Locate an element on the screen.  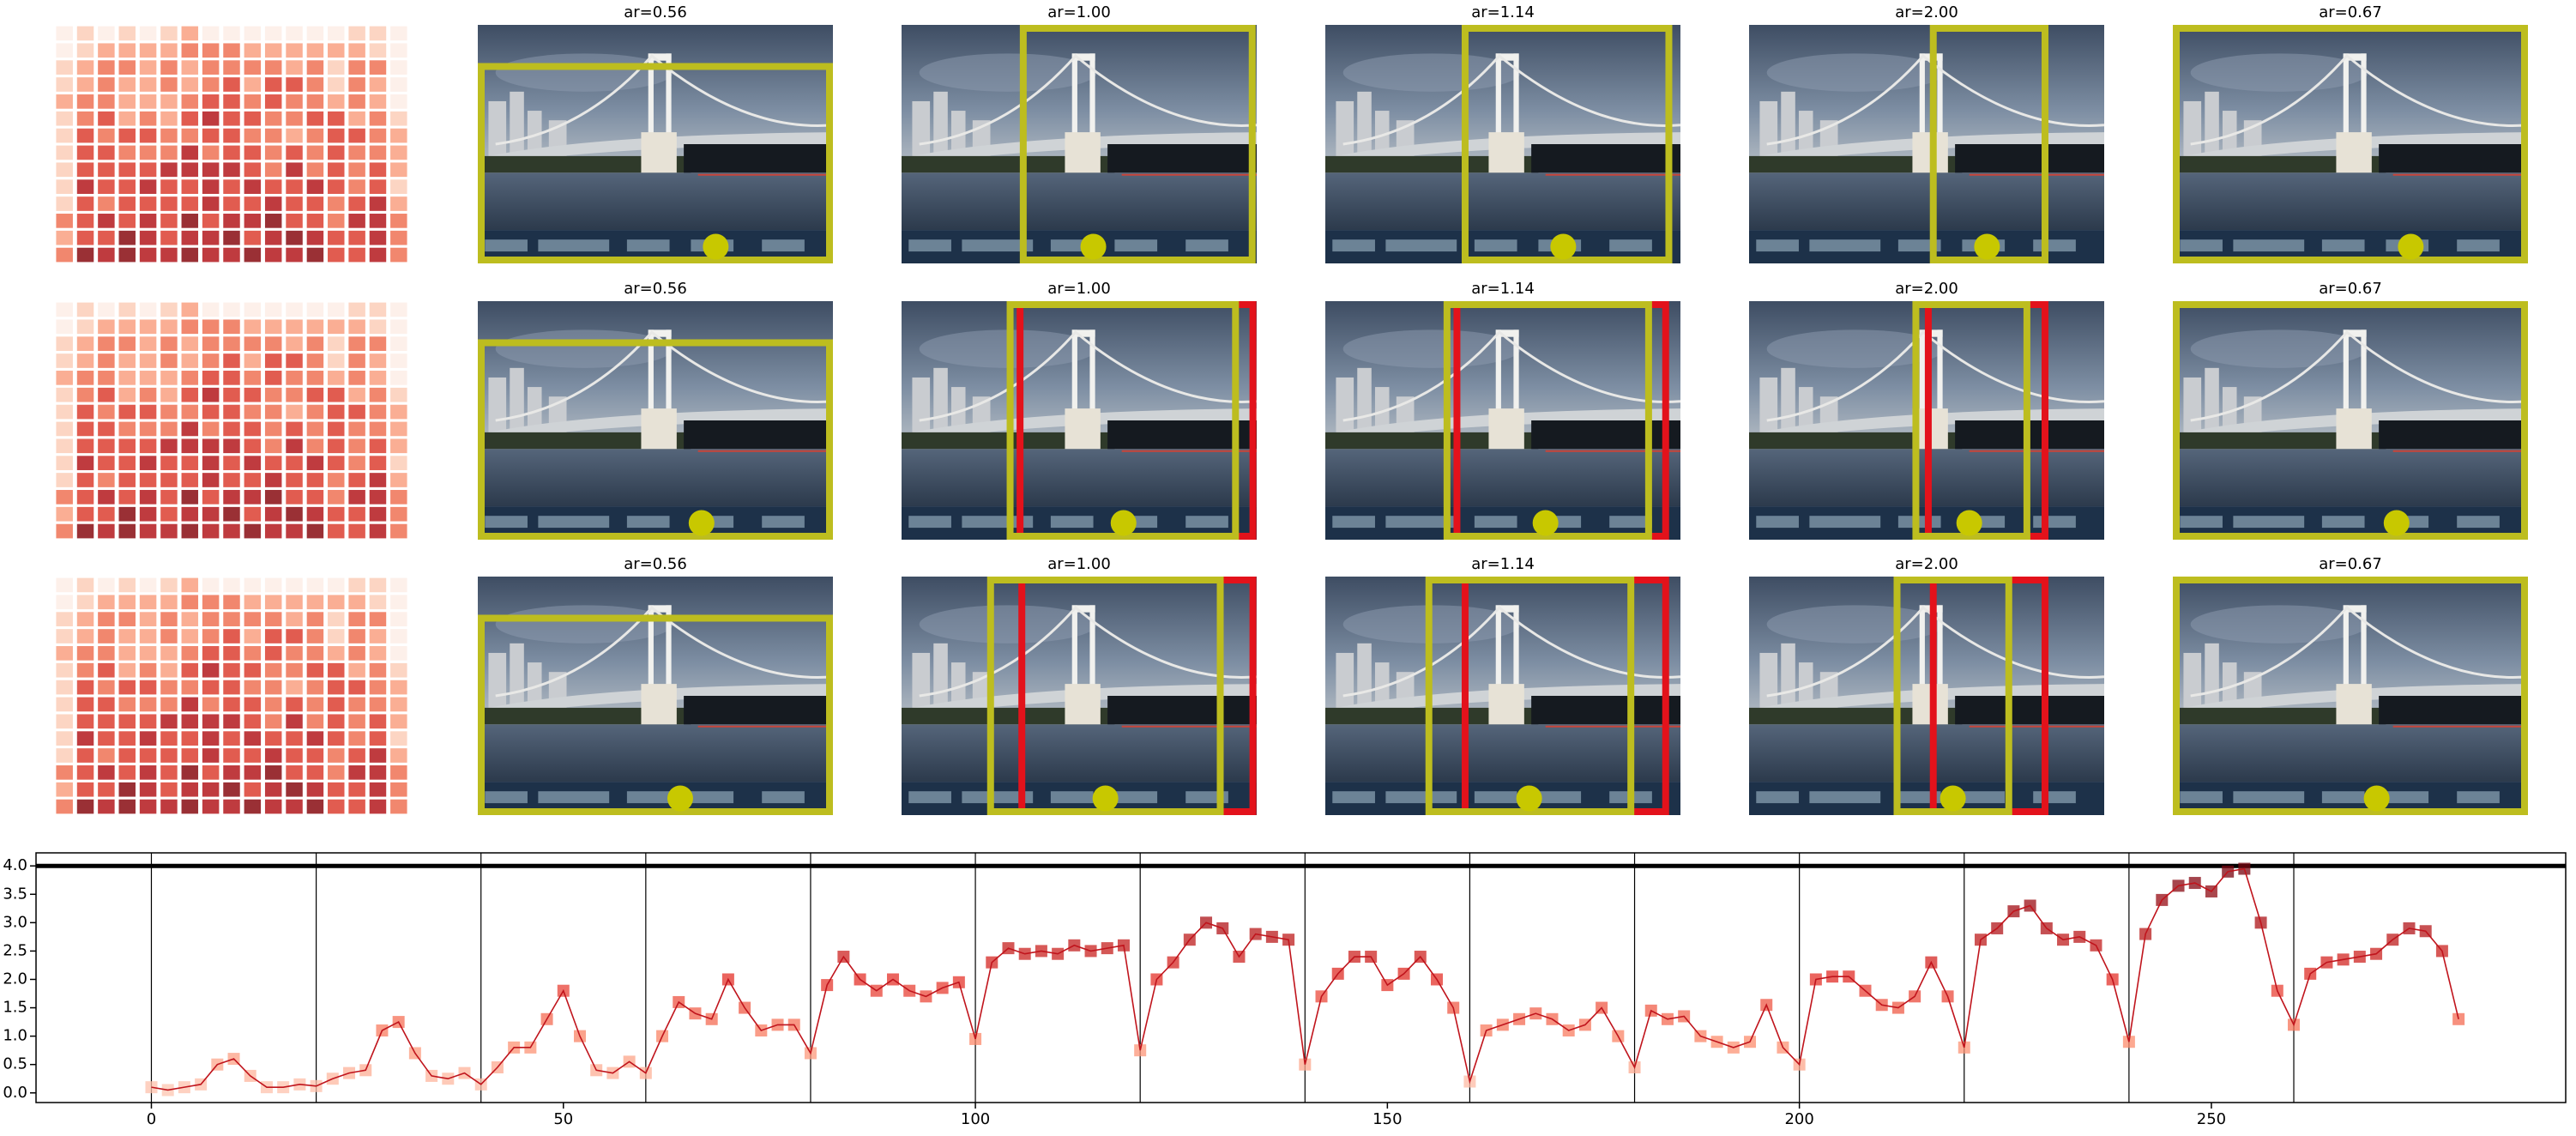
photo-cable is located at coordinates (1511, 376).